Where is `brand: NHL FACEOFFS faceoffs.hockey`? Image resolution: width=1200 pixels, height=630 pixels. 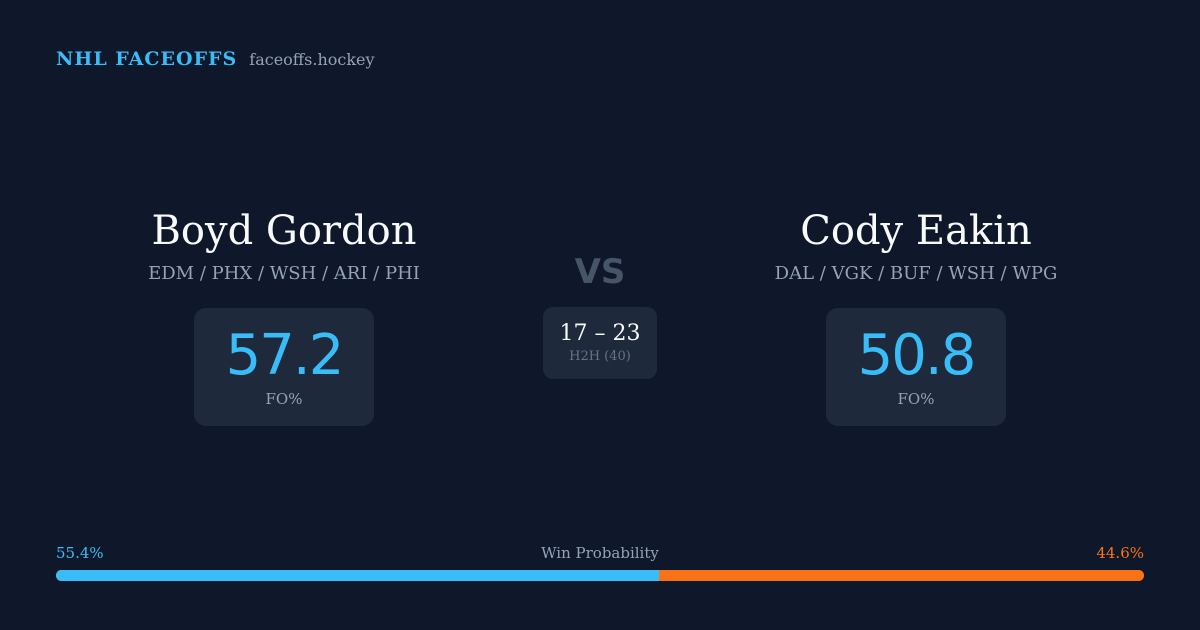 brand: NHL FACEOFFS faceoffs.hockey is located at coordinates (215, 60).